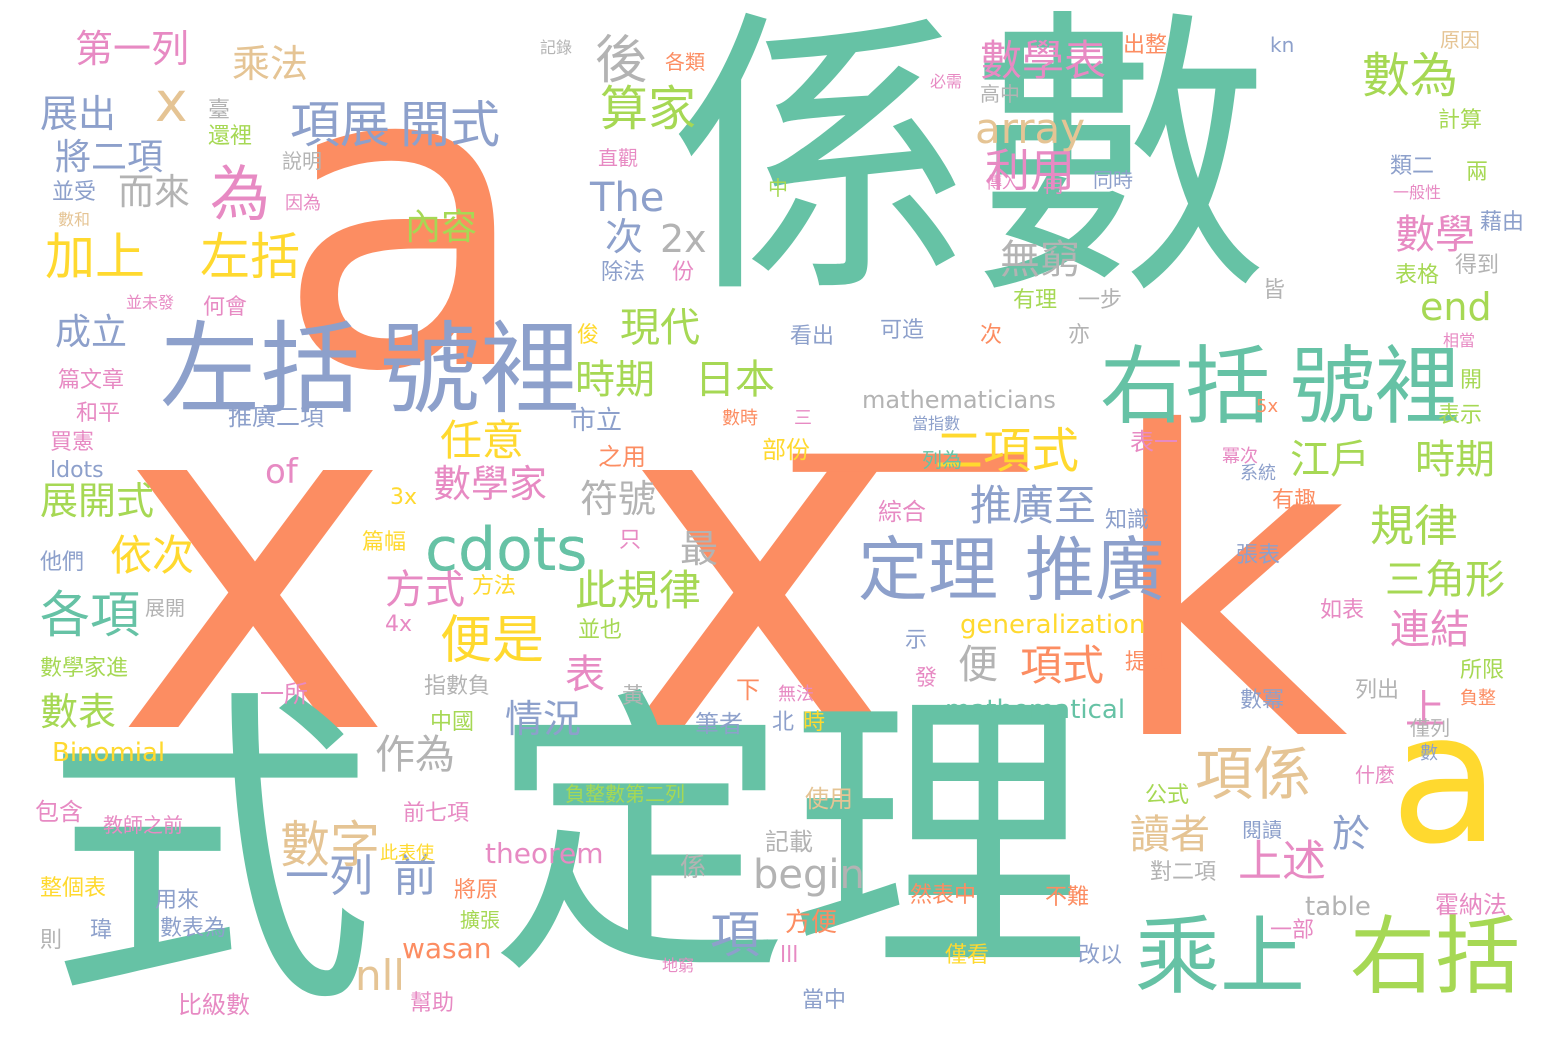  Describe the element at coordinates (225, 307) in the screenshot. I see `cloud-word: 何會` at that location.